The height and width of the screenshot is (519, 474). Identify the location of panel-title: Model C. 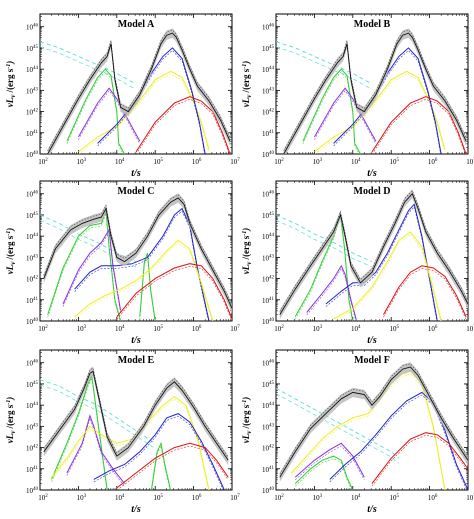
(136, 191).